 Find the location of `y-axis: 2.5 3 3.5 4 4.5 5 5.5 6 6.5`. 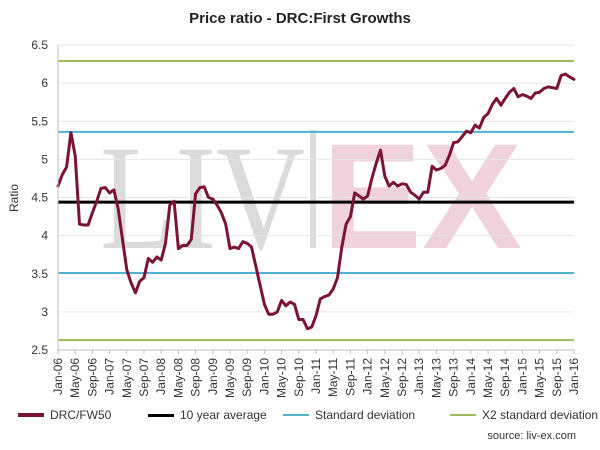

y-axis: 2.5 3 3.5 4 4.5 5 5.5 6 6.5 is located at coordinates (45, 197).